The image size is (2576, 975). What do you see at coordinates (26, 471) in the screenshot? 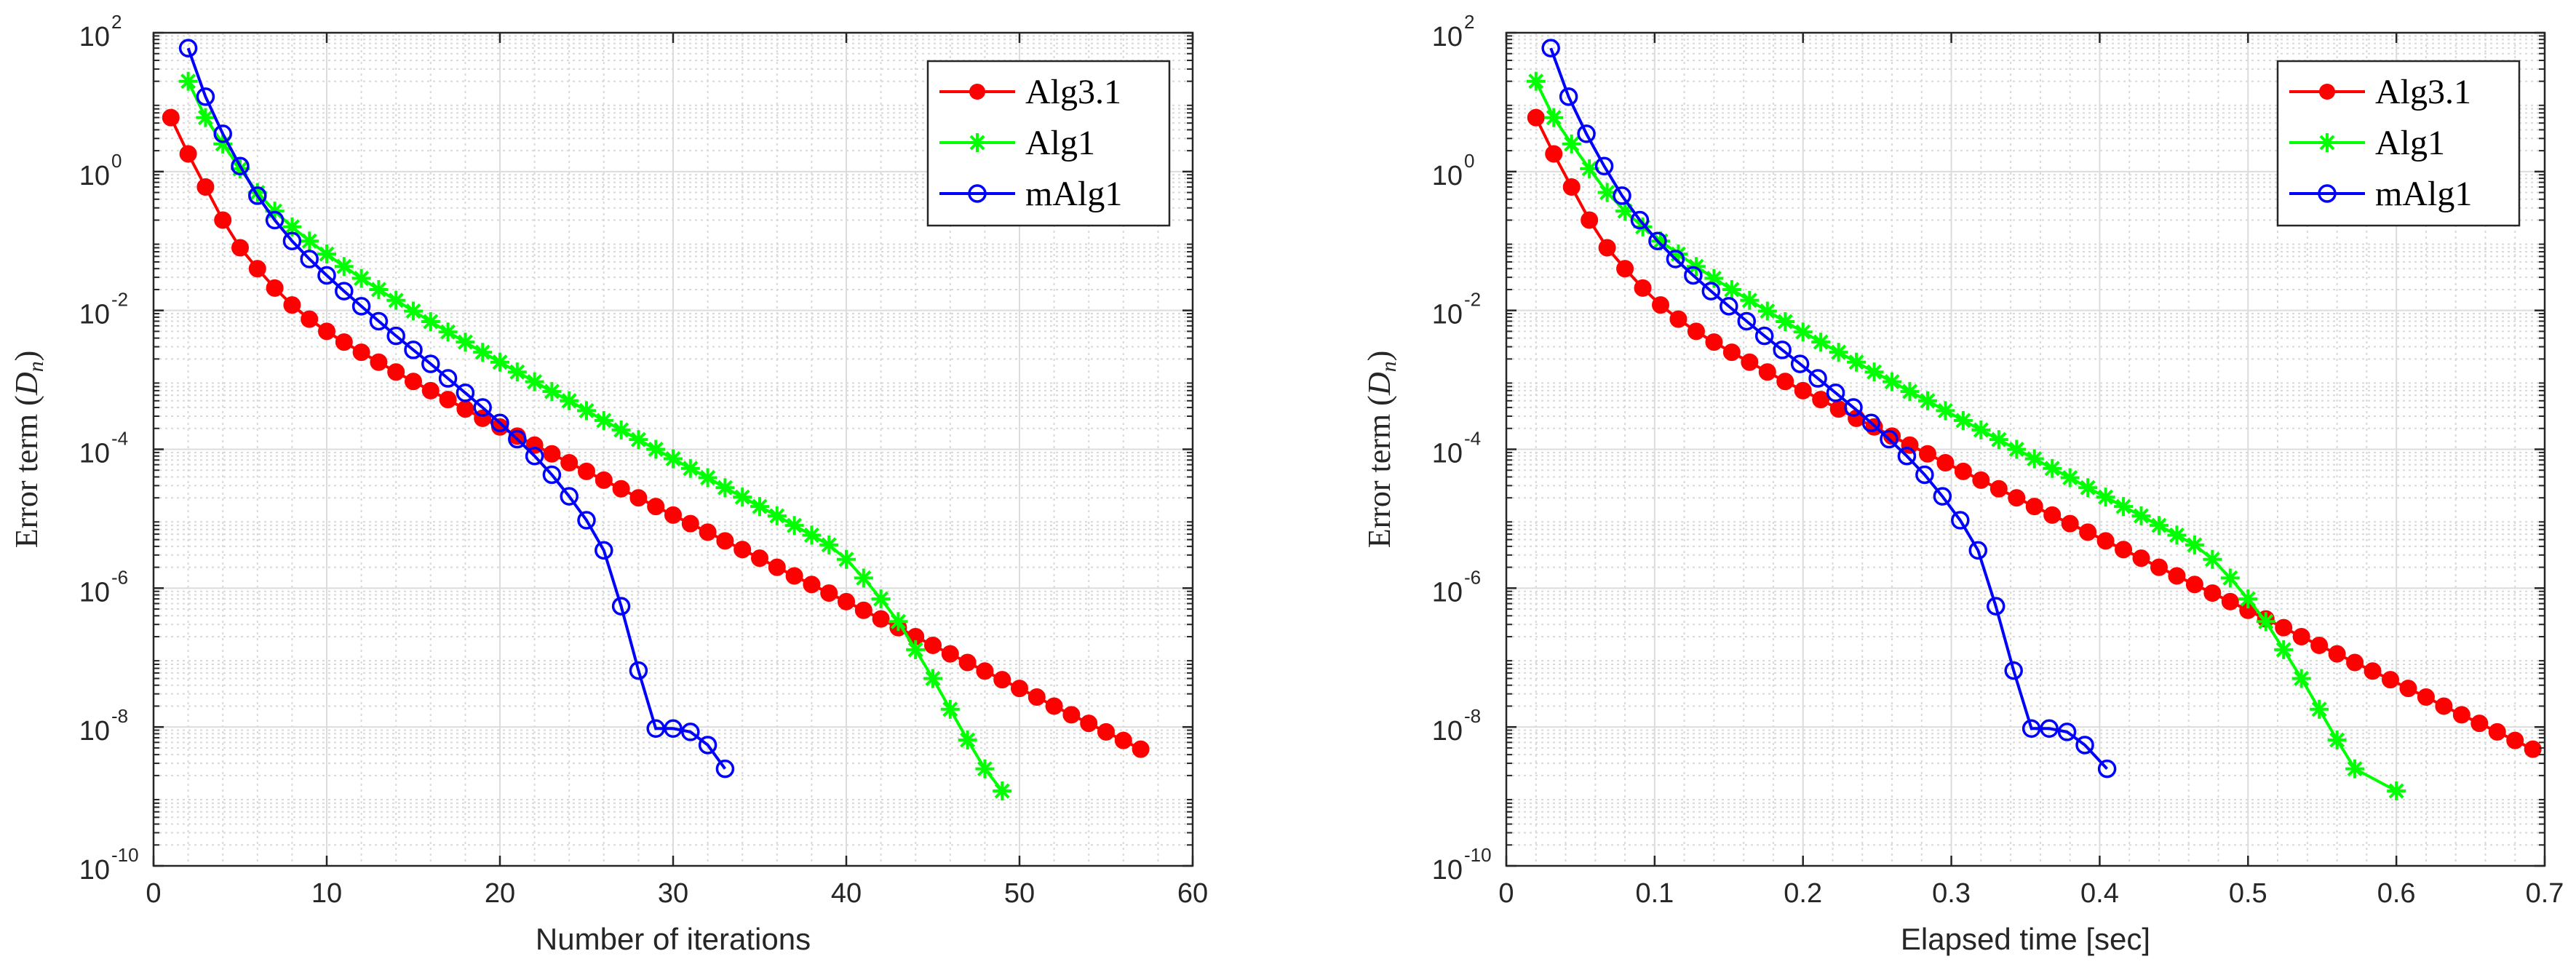
I see `y-axis-label-text: Error term (` at bounding box center [26, 471].